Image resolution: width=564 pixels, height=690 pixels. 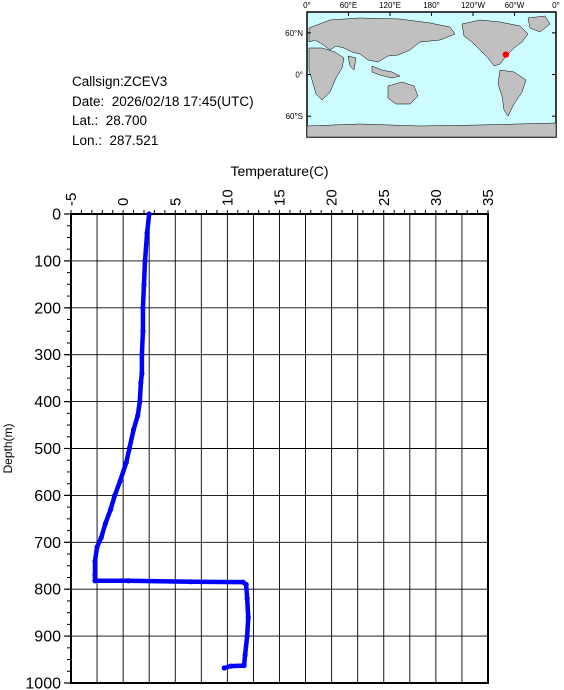 I want to click on station-marker, so click(x=506, y=54).